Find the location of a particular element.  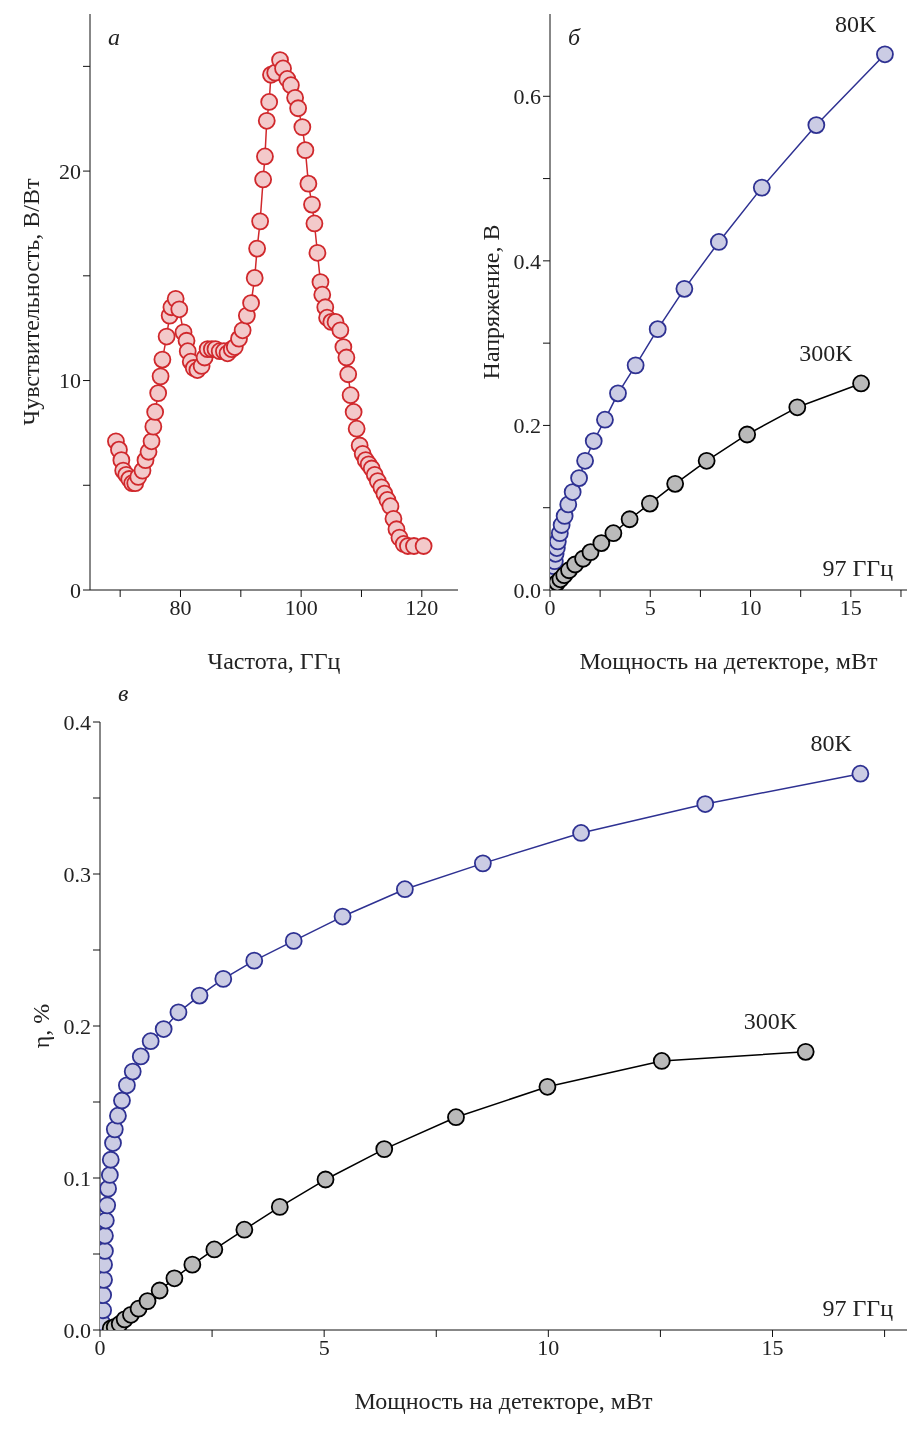

y-axis-title: η, % is located at coordinates (40, 1026).